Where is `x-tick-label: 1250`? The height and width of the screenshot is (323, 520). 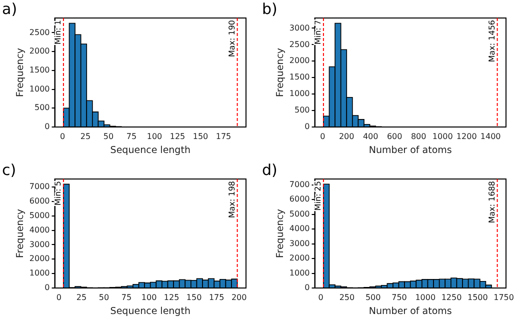
x-tick-label: 1250 is located at coordinates (451, 297).